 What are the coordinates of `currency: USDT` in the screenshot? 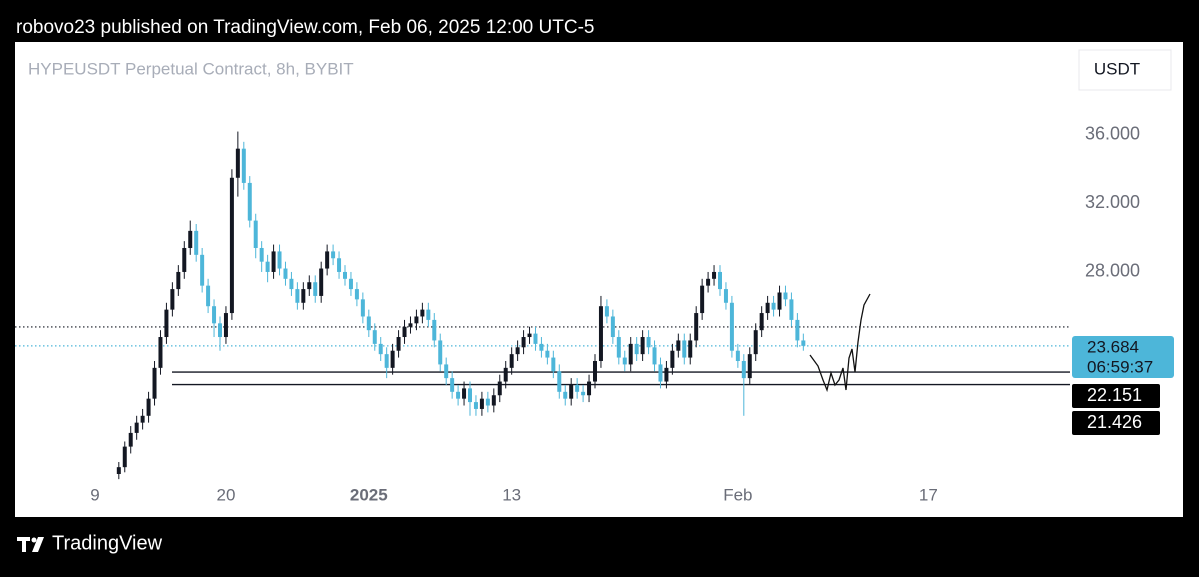 It's located at (1117, 68).